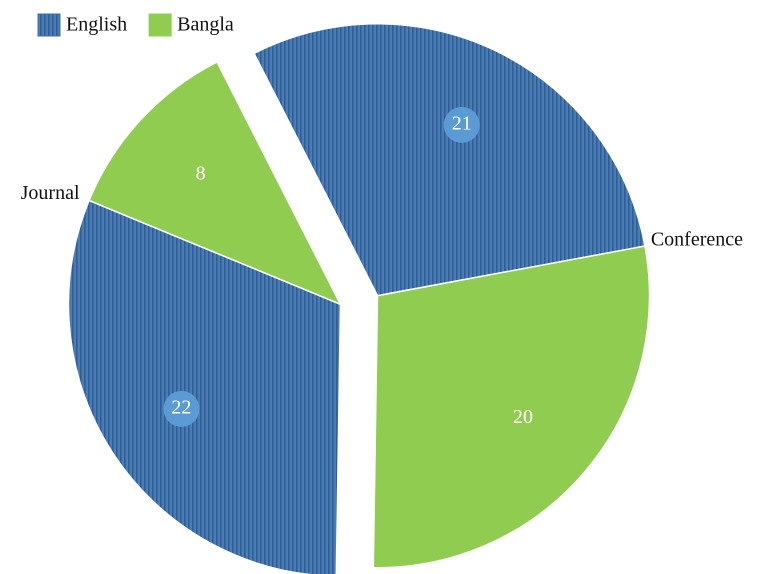 The width and height of the screenshot is (762, 574). What do you see at coordinates (215, 183) in the screenshot?
I see `pie-slice` at bounding box center [215, 183].